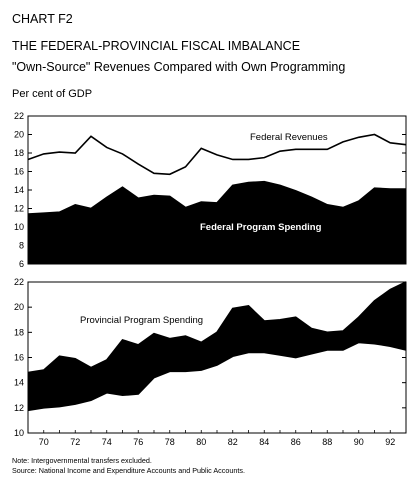 This screenshot has height=486, width=420. I want to click on x-tick-label: 76, so click(138, 442).